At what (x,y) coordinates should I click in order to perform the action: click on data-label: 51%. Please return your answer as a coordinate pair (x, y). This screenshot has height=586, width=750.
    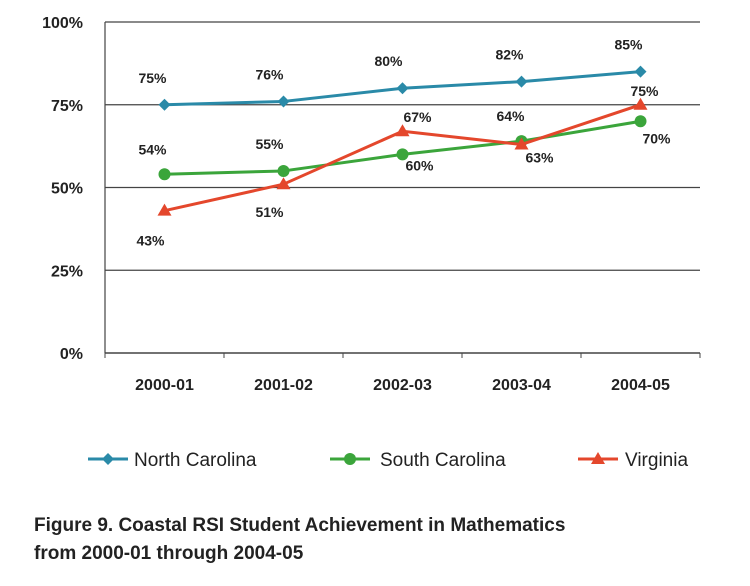
    Looking at the image, I should click on (269, 212).